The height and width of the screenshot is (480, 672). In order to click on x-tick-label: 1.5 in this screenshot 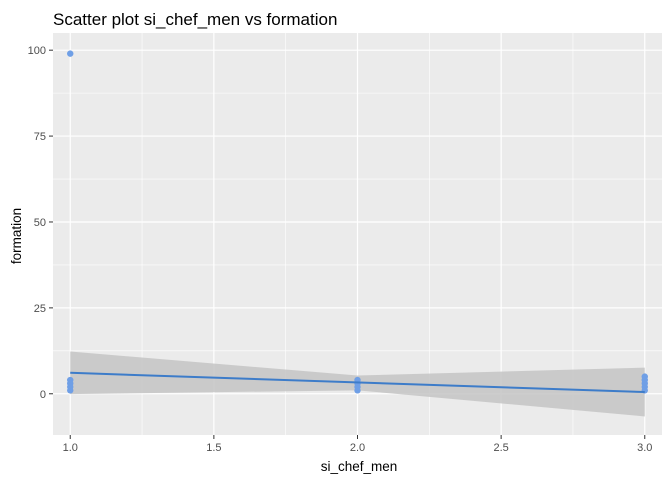, I will do `click(213, 448)`.